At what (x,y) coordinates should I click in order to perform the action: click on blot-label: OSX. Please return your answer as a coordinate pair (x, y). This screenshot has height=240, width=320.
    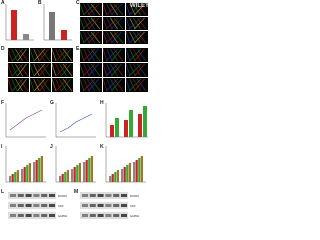
    Looking at the image, I should click on (61, 206).